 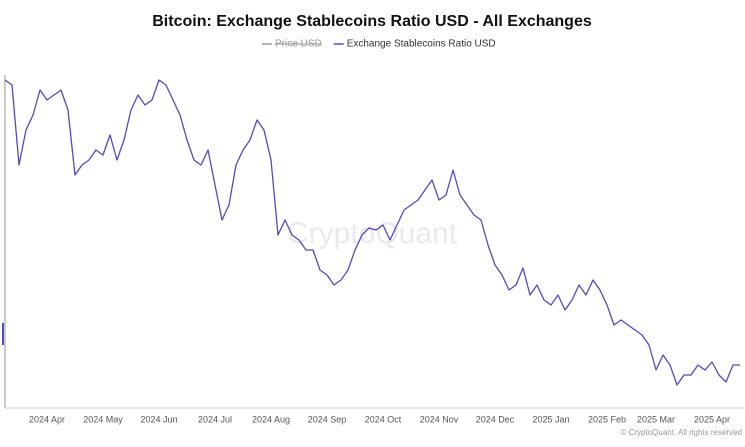 I want to click on x-tick-label: 2024 Sep, so click(x=327, y=419).